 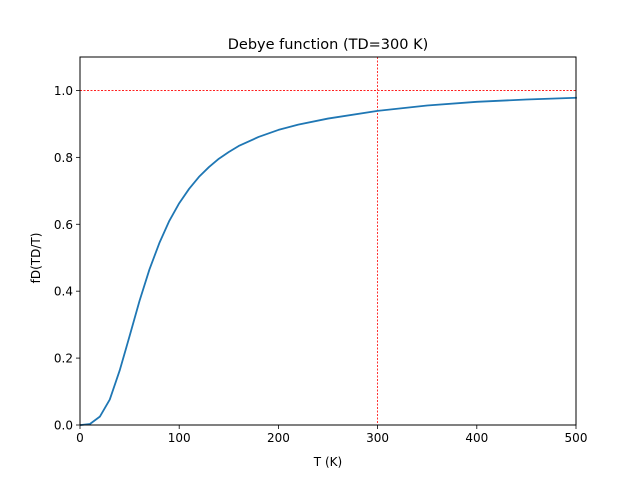 What do you see at coordinates (80, 438) in the screenshot?
I see `x-tick-label: 0` at bounding box center [80, 438].